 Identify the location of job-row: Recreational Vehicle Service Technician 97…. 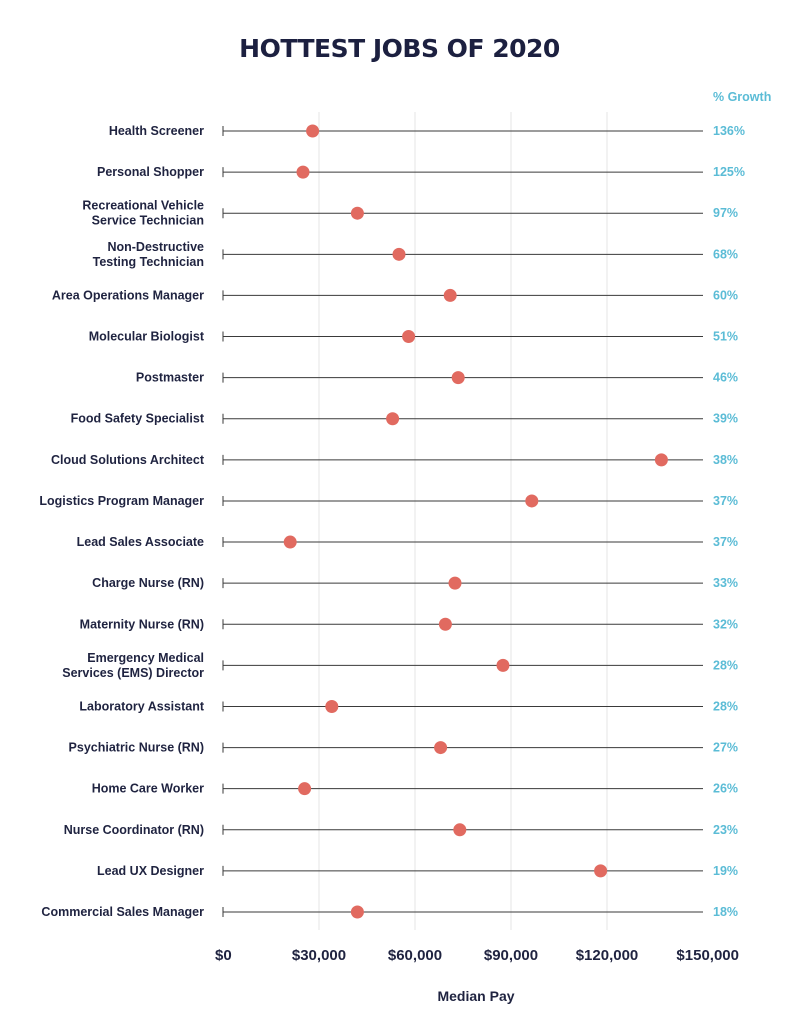
(410, 213).